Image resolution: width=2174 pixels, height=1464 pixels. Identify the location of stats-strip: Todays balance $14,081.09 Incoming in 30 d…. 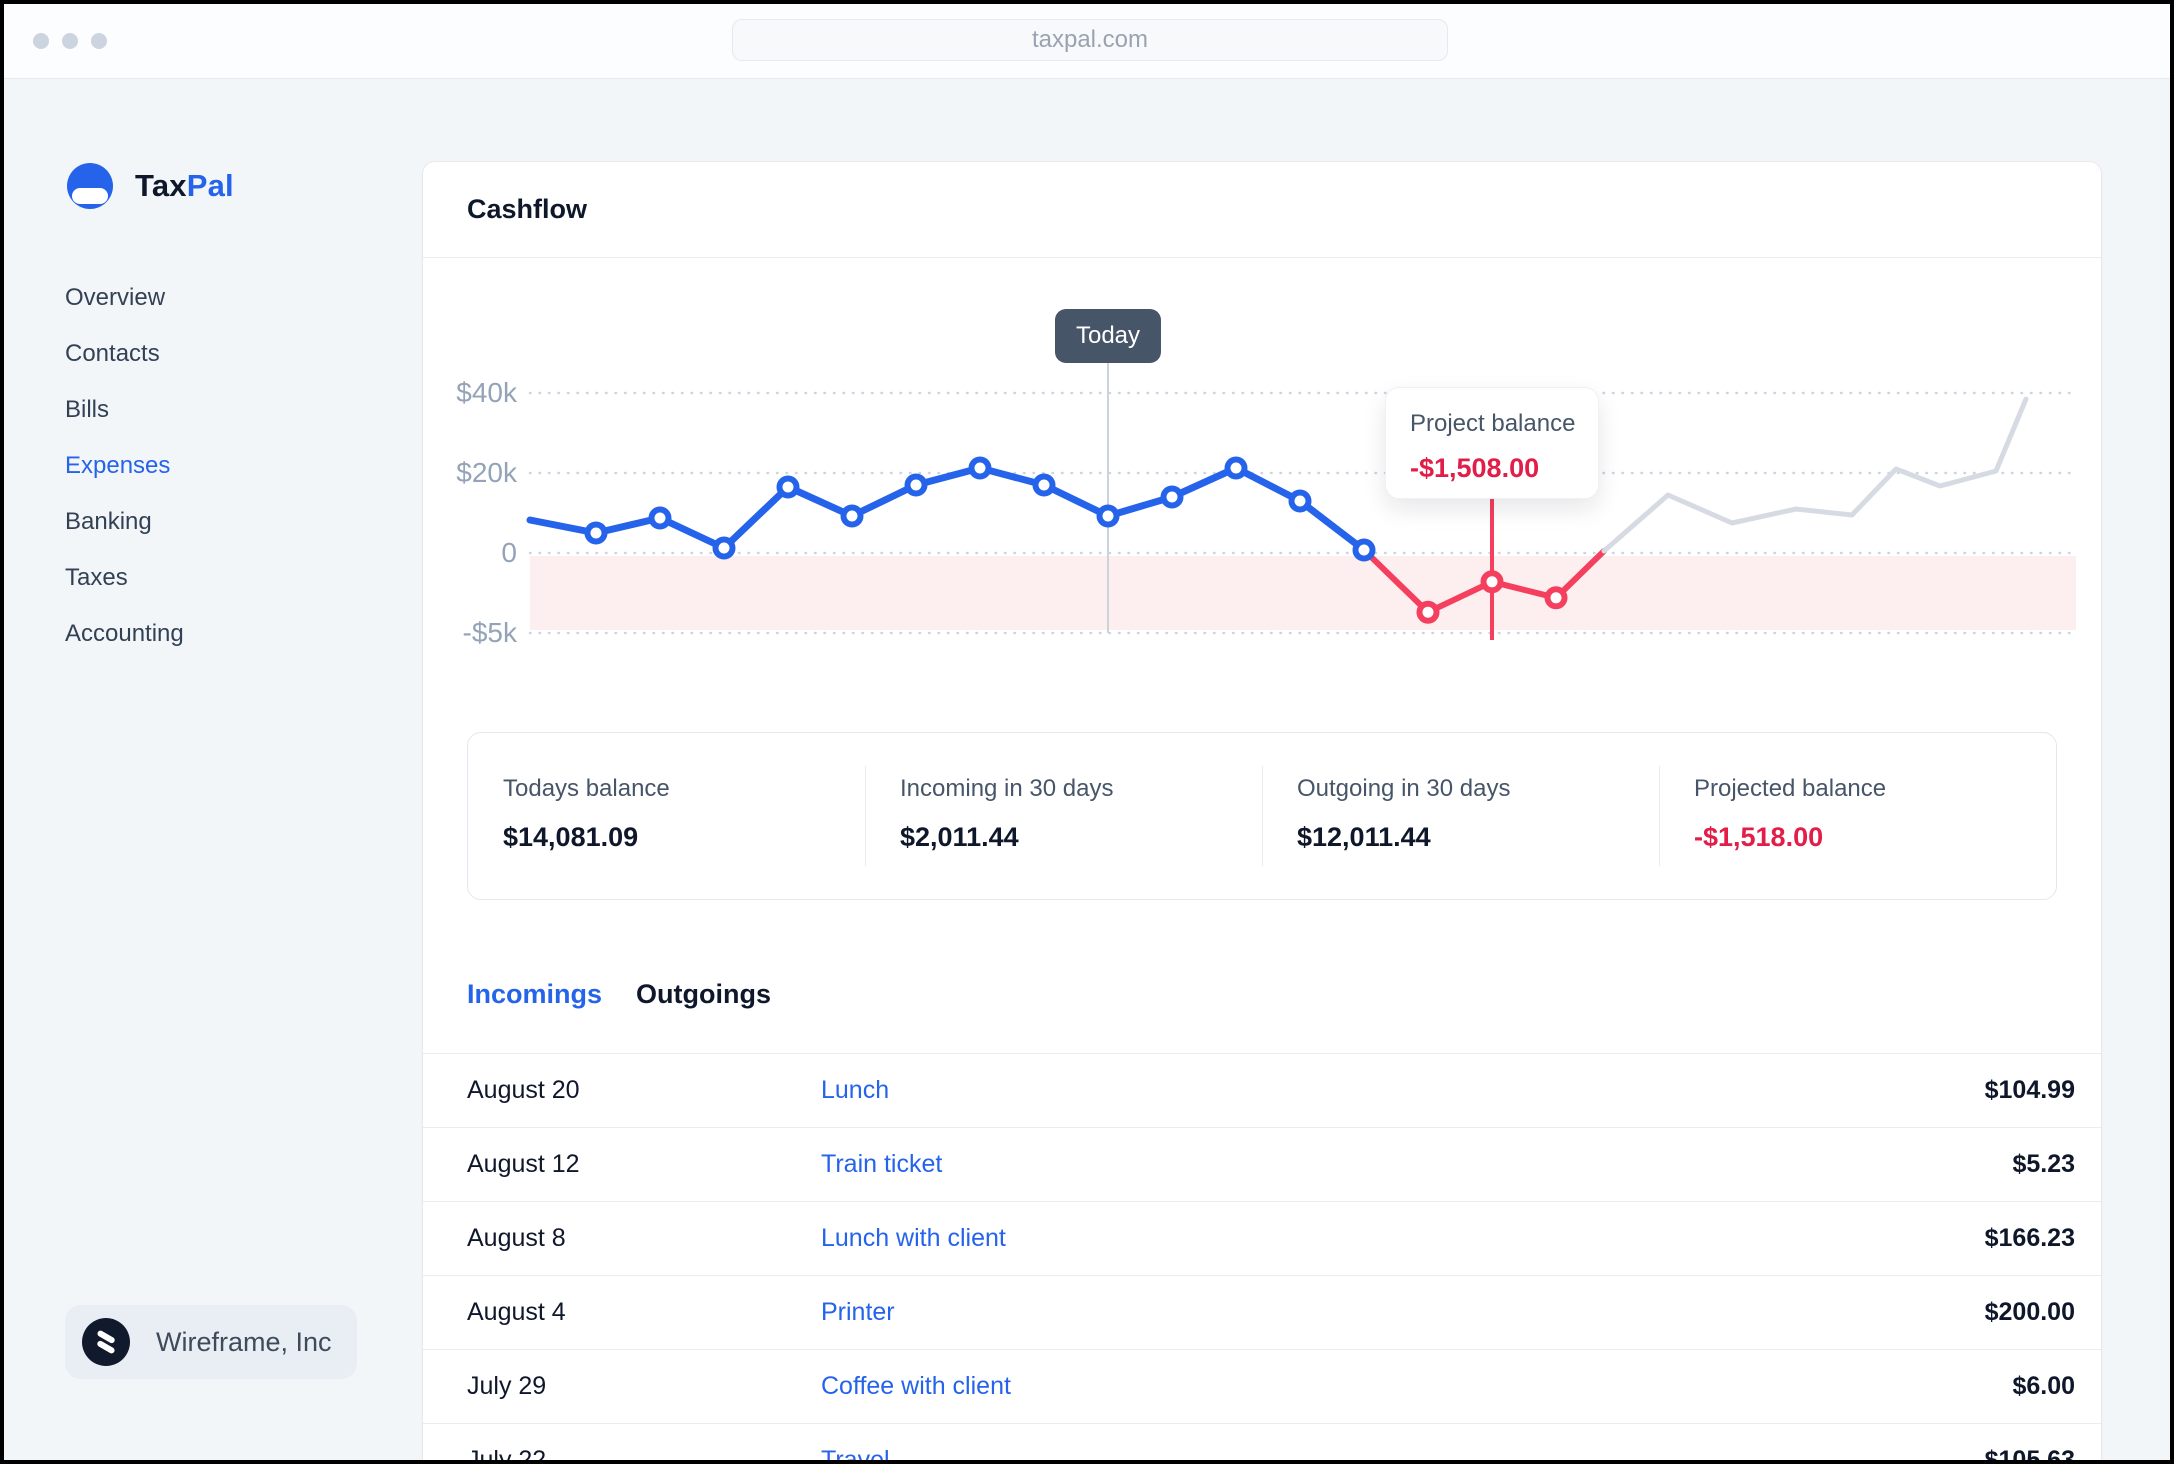
(1262, 816).